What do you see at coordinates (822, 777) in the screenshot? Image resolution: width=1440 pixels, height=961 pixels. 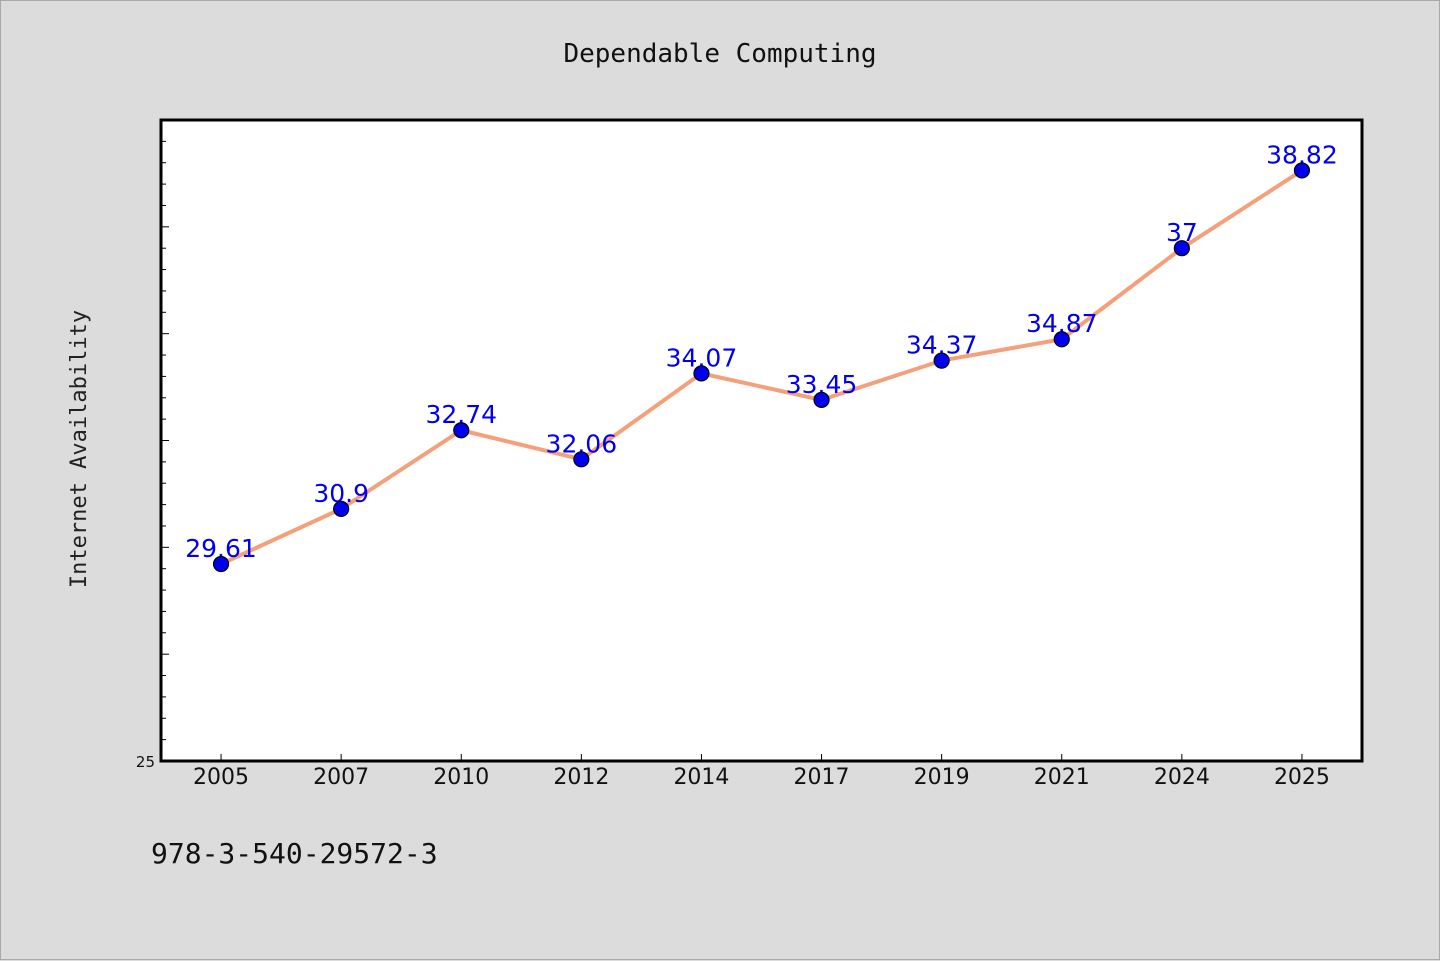 I see `x-tick-label: 2017` at bounding box center [822, 777].